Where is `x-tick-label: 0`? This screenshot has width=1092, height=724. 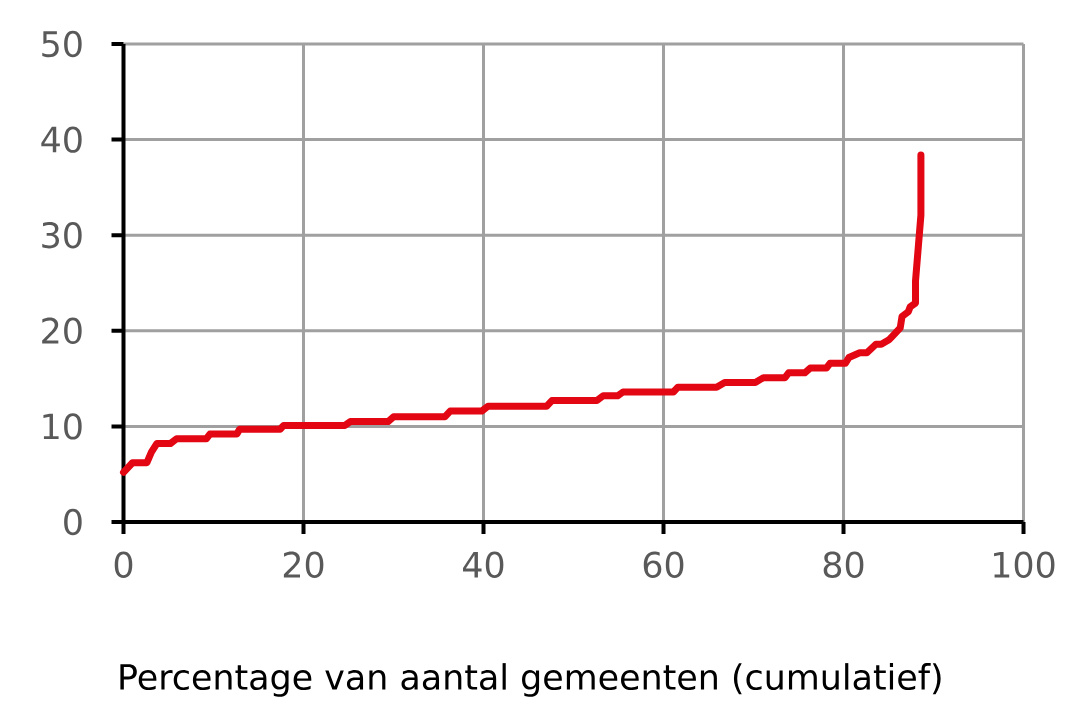
x-tick-label: 0 is located at coordinates (123, 564).